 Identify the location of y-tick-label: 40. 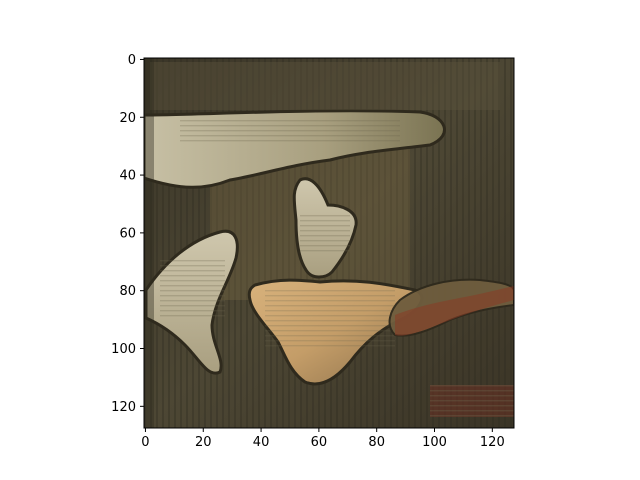
(127, 176).